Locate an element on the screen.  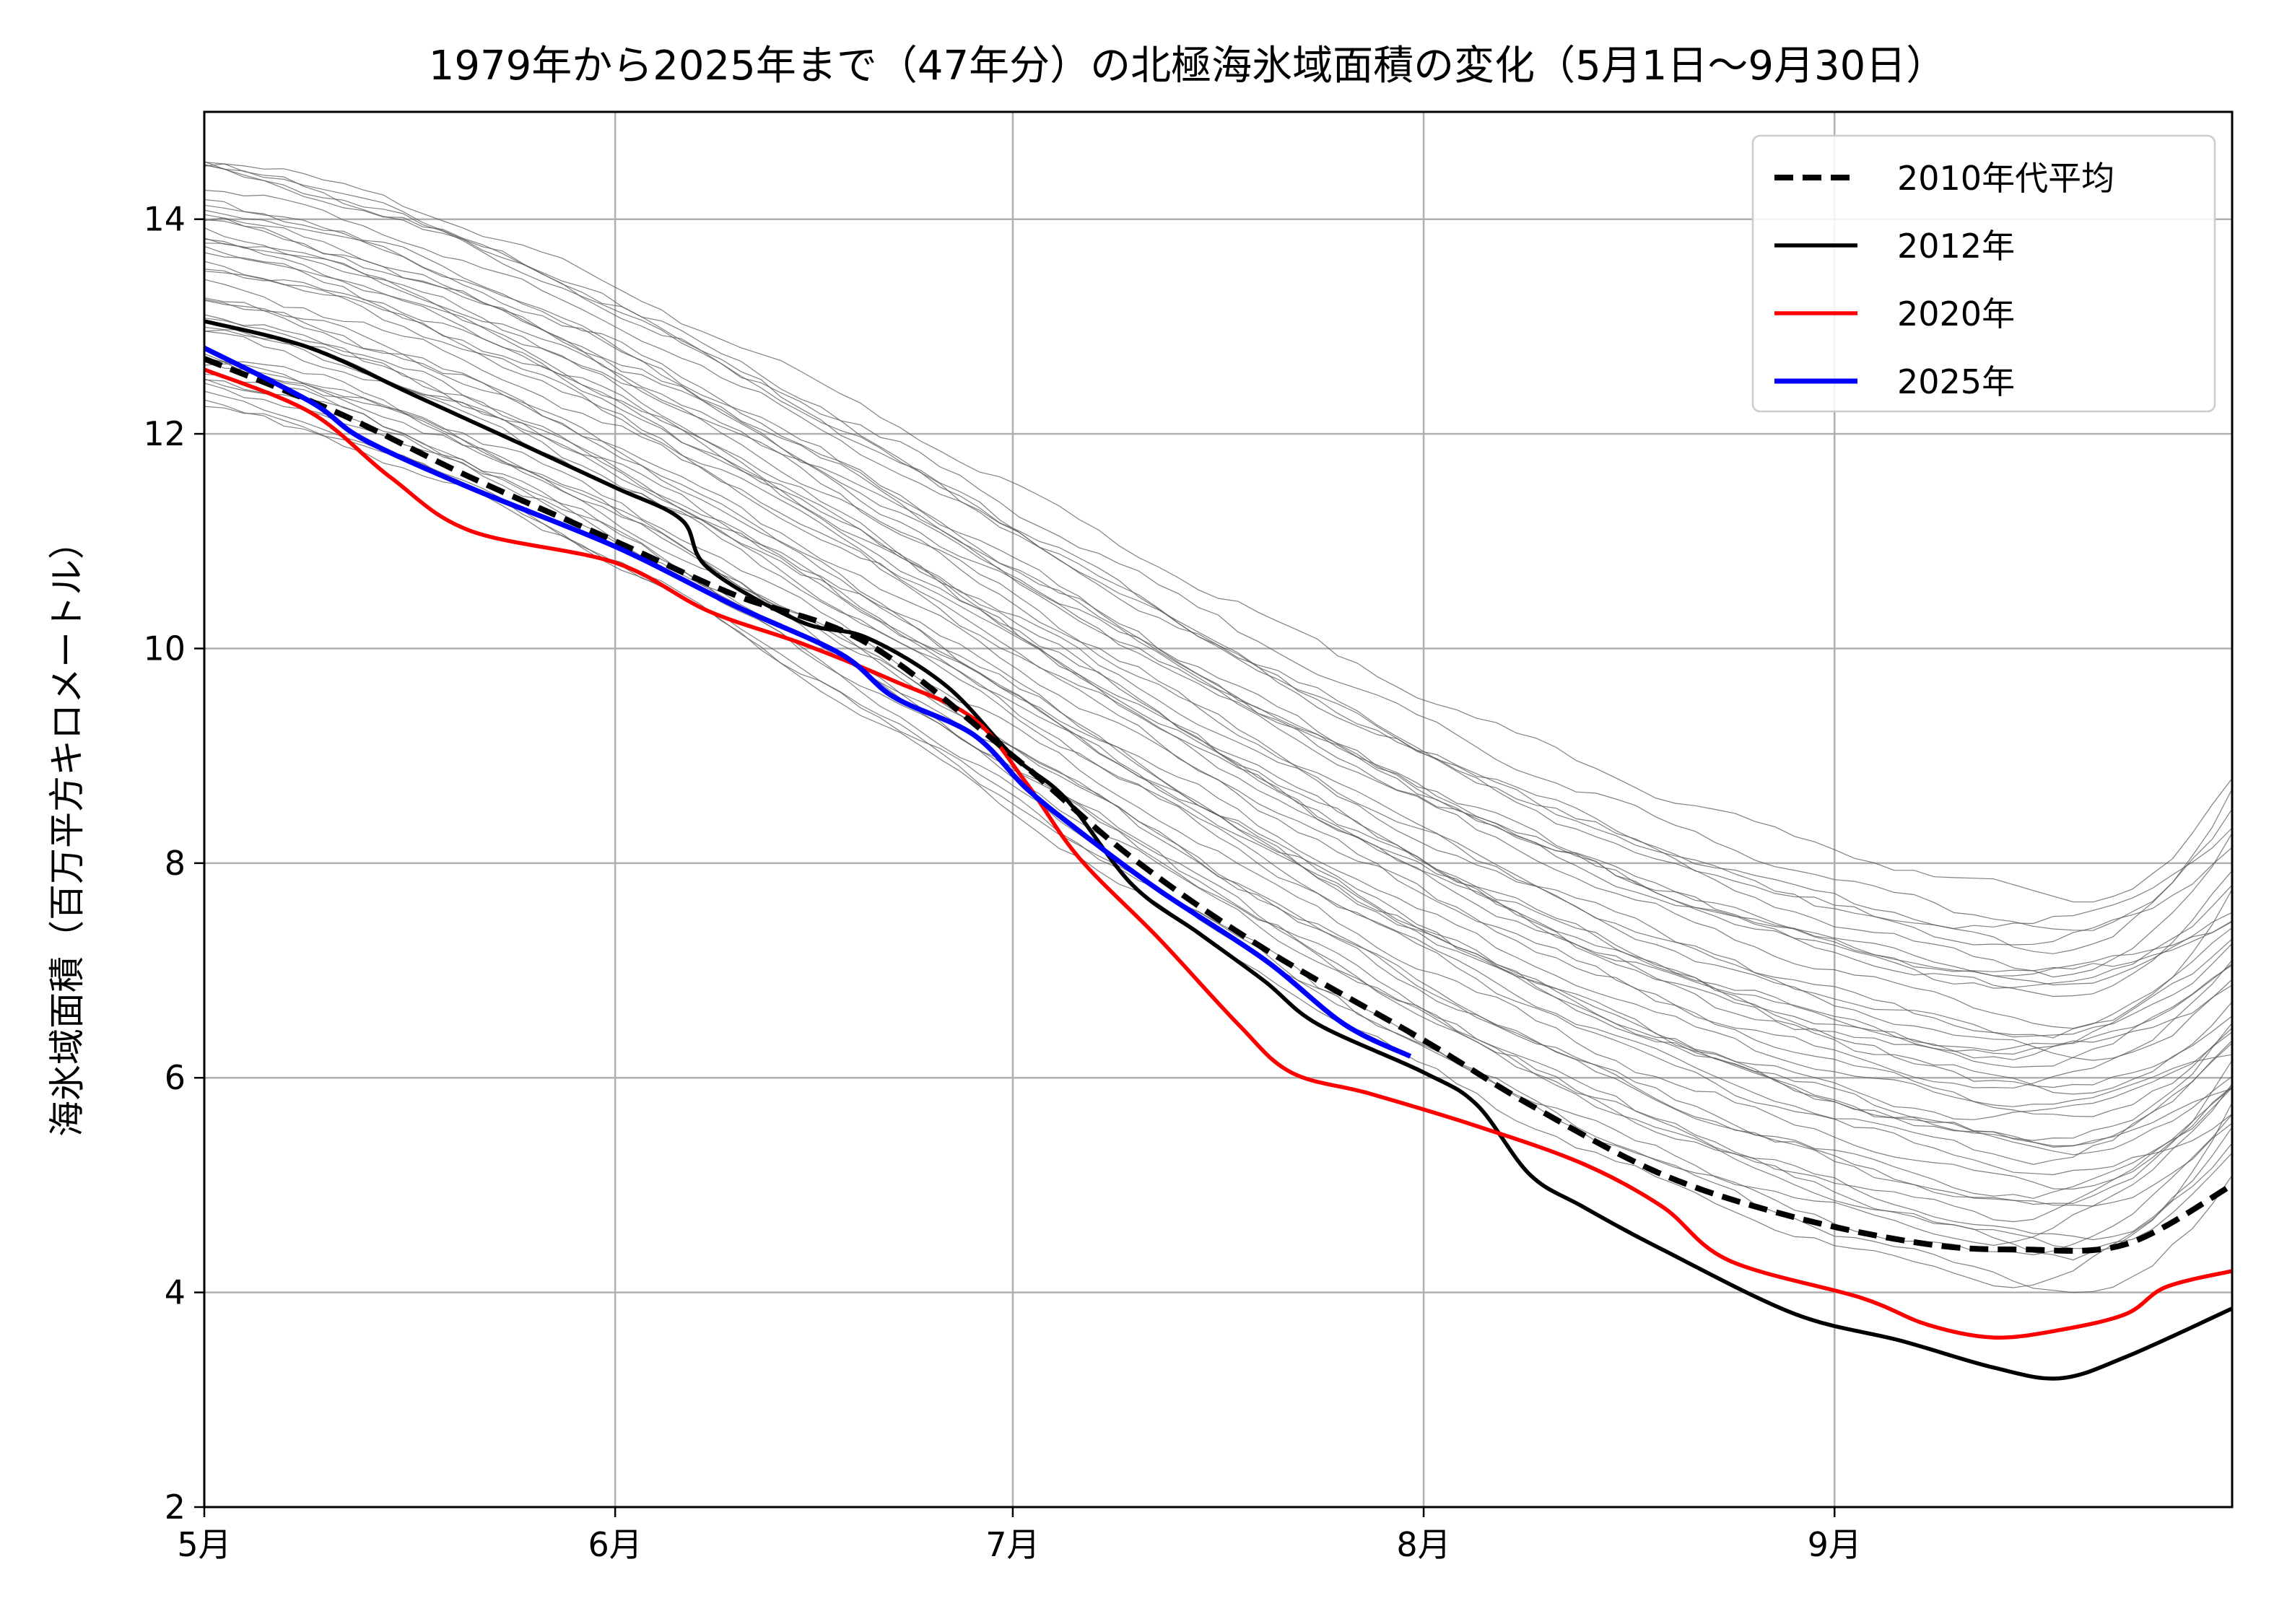
y-tick-label: 8 is located at coordinates (176, 863).